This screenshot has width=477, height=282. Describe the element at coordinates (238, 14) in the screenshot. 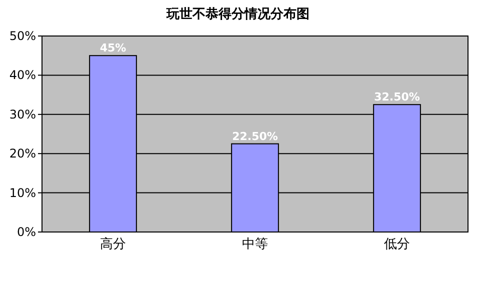

I see `chart-title: 玩世不恭得分情况分布图` at that location.